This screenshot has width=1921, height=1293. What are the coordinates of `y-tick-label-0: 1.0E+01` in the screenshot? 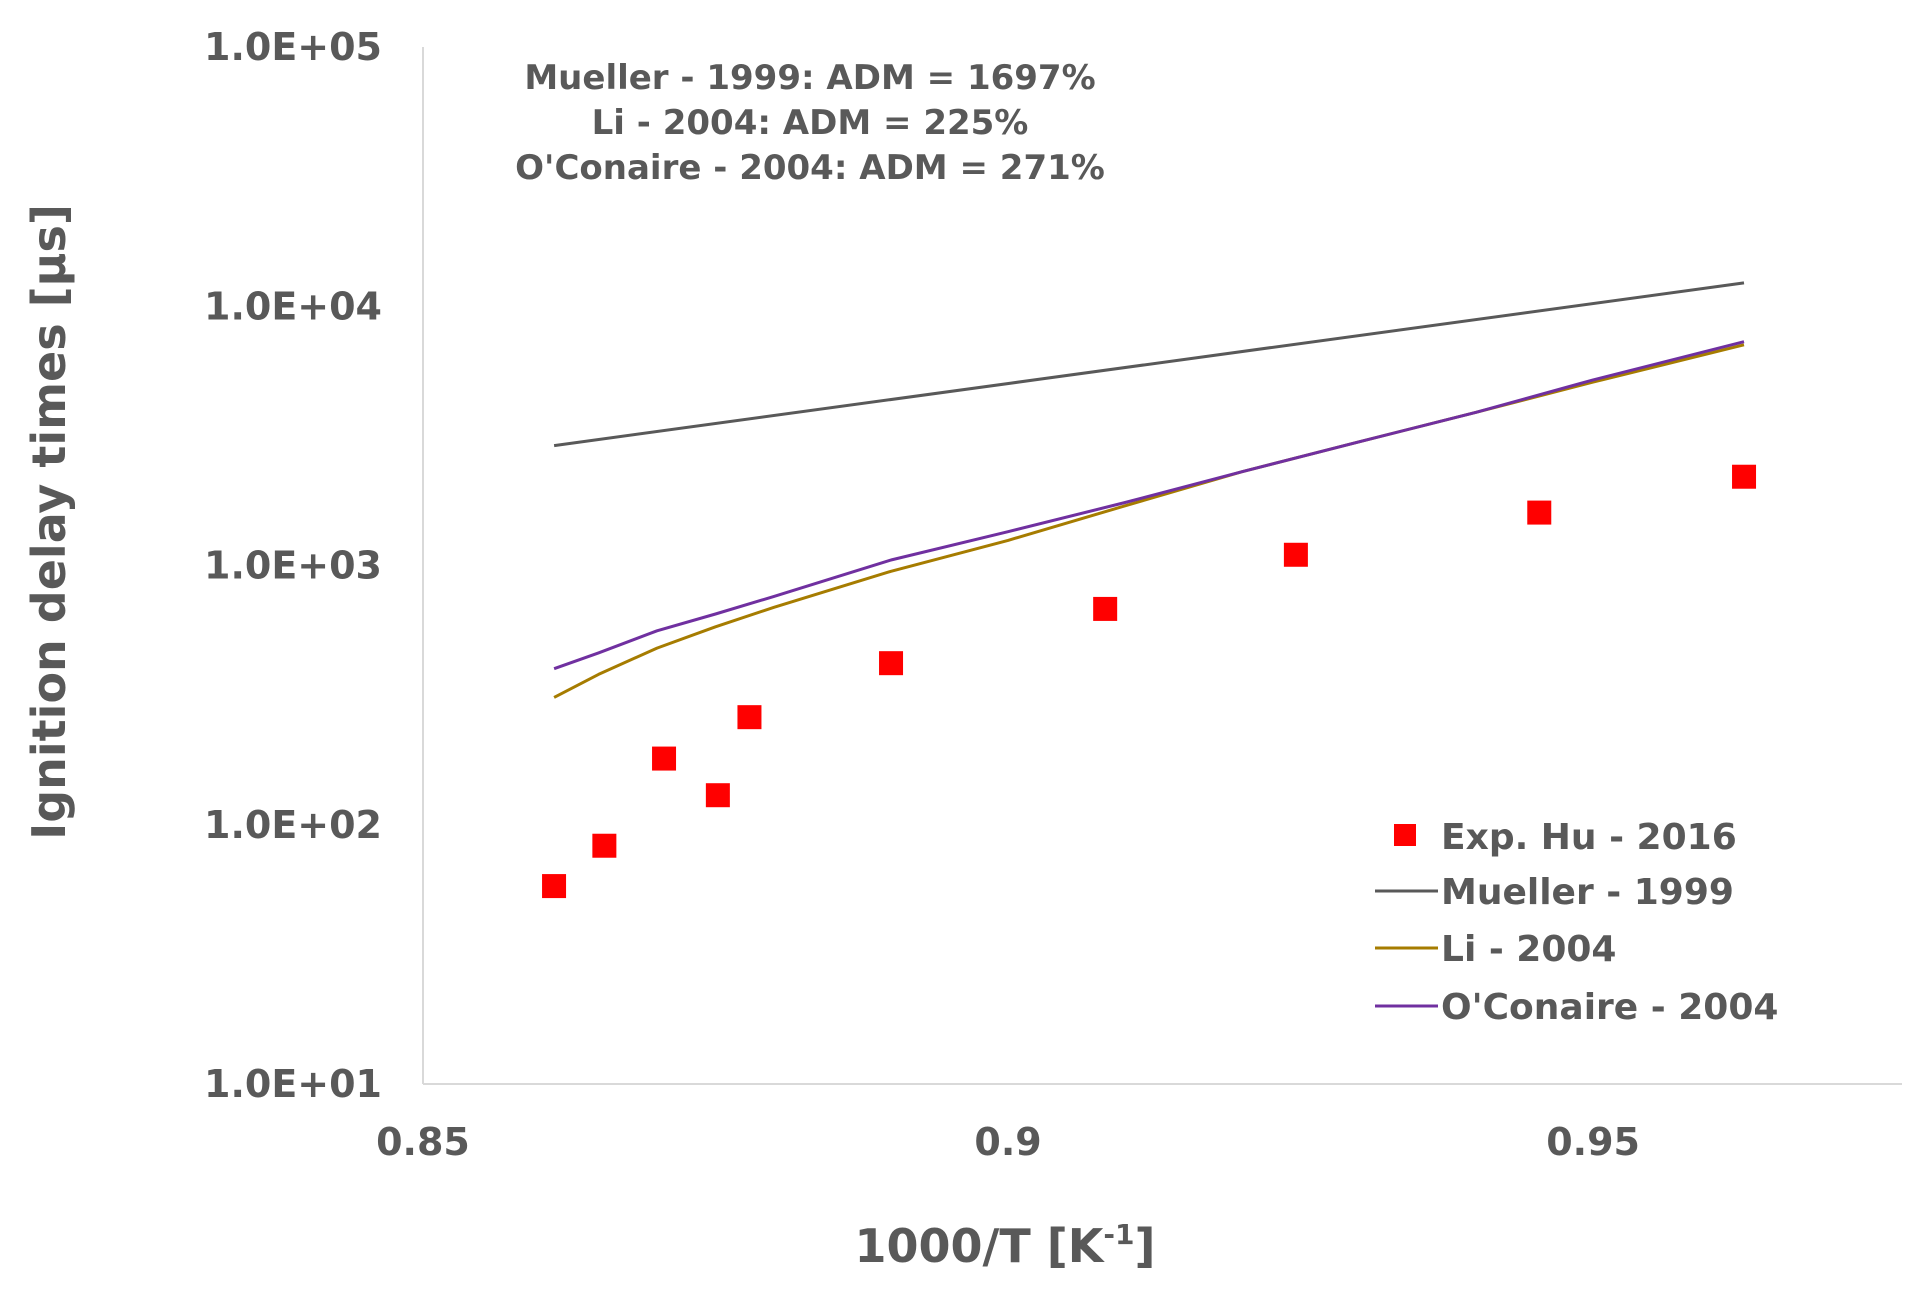 It's located at (293, 1084).